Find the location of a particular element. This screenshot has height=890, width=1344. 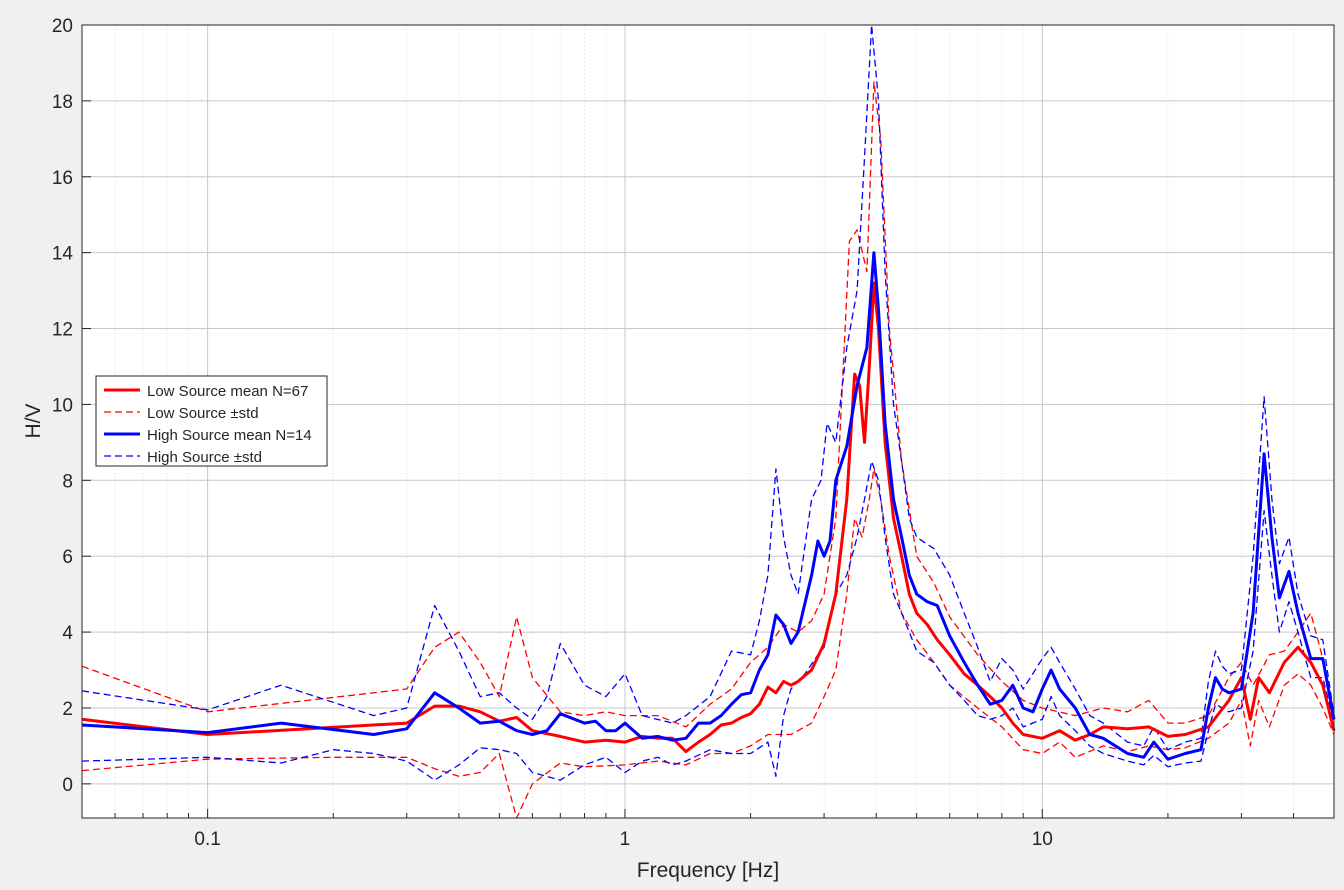

y-axis: 0 2 4 6 8 10 12 14 16 18 20 is located at coordinates (71, 406).